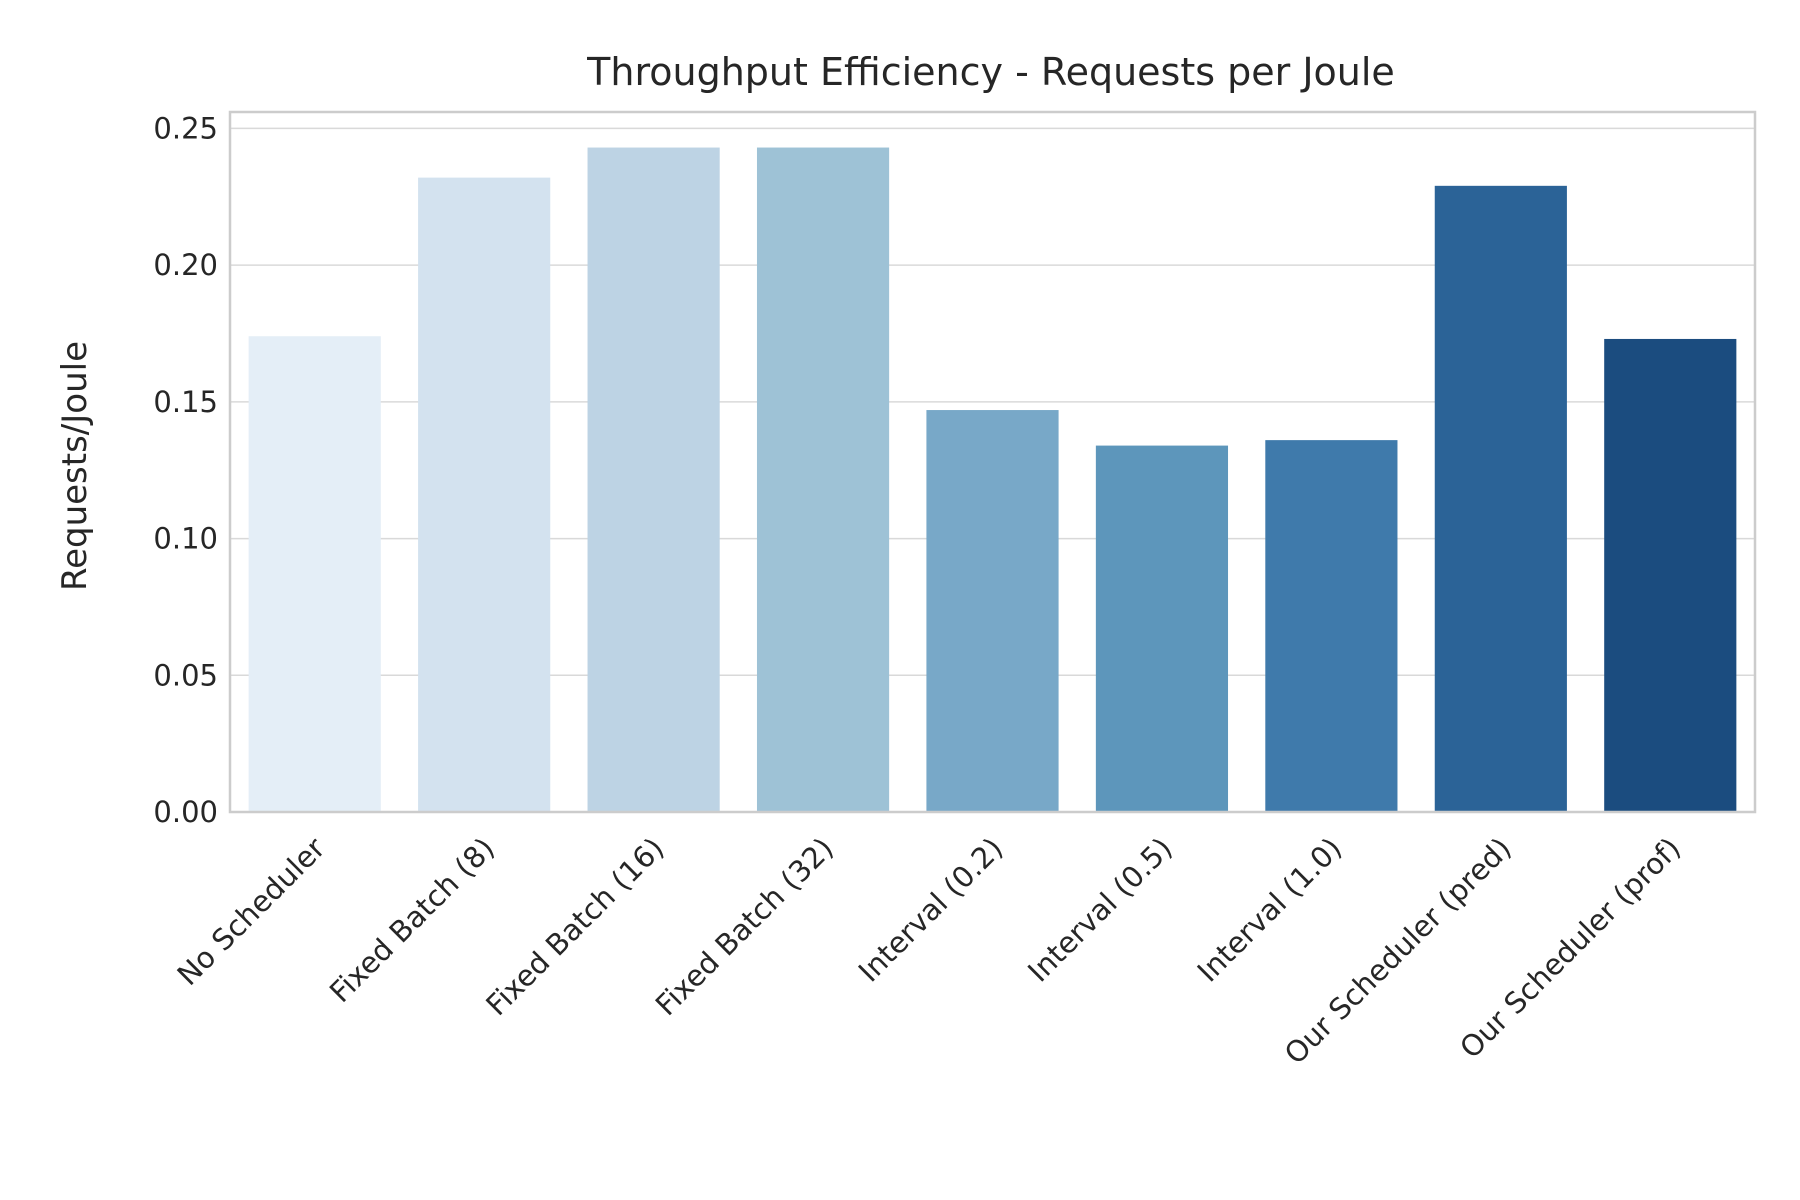 The image size is (1800, 1200). Describe the element at coordinates (251, 911) in the screenshot. I see `x-tick-label: No Scheduler` at that location.